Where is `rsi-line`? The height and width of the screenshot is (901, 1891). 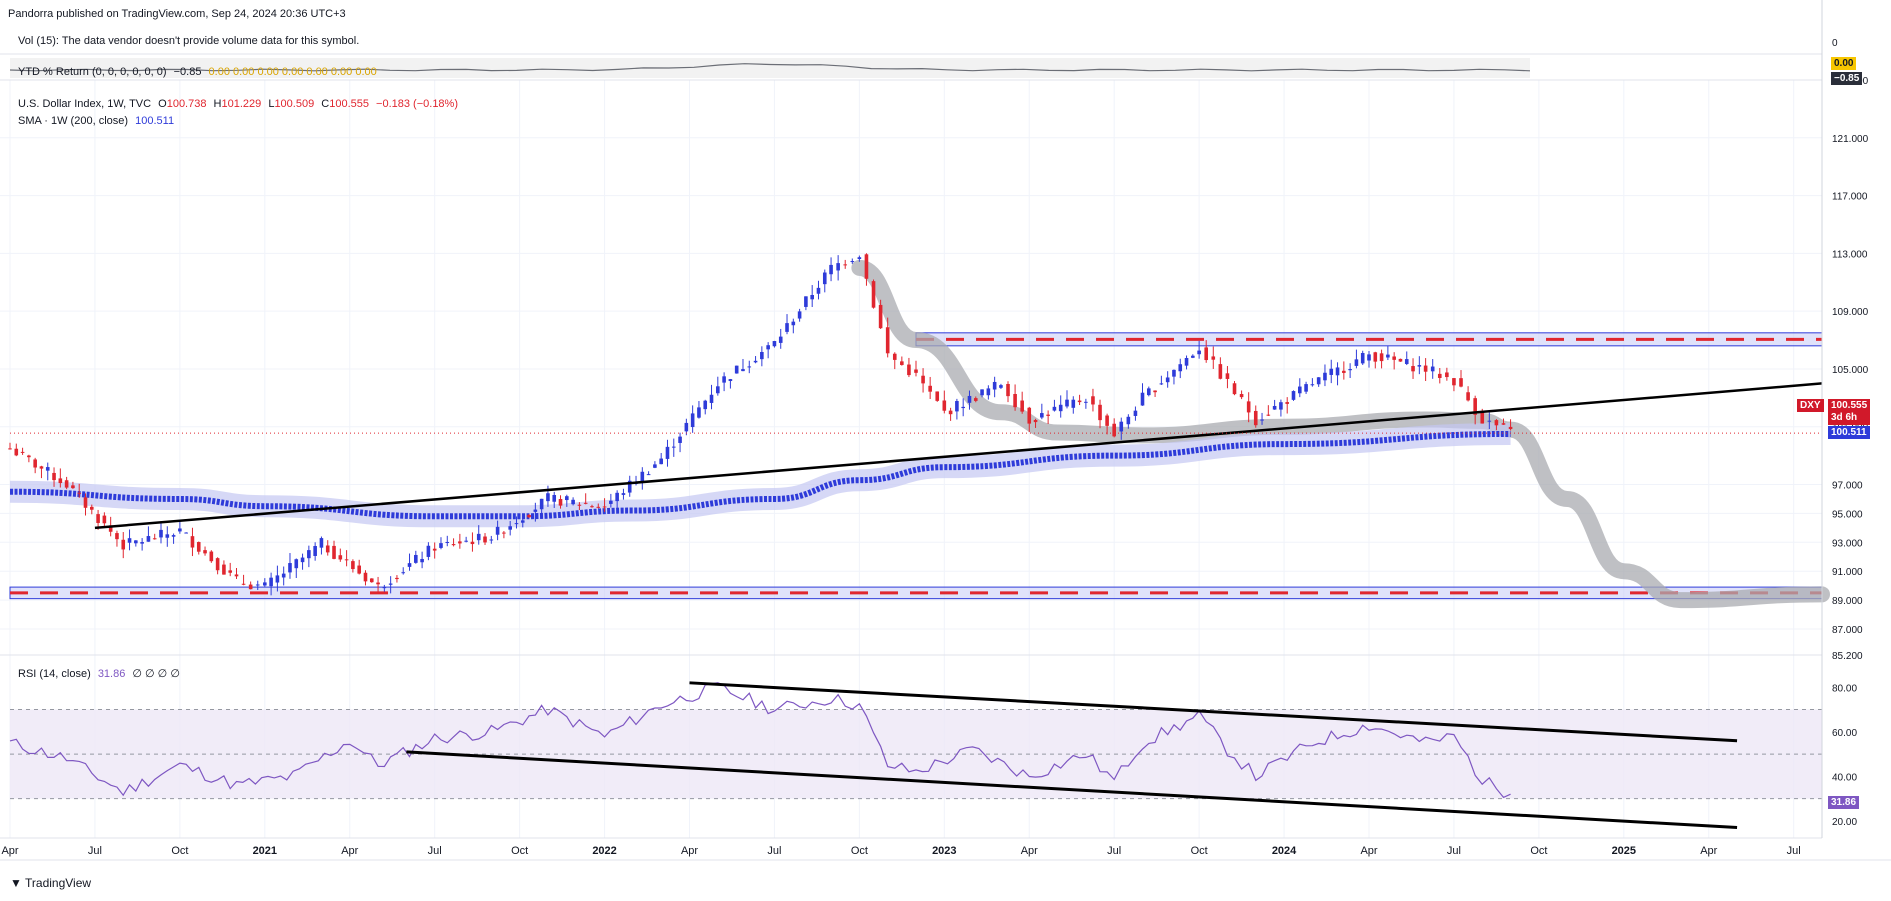 rsi-line is located at coordinates (760, 740).